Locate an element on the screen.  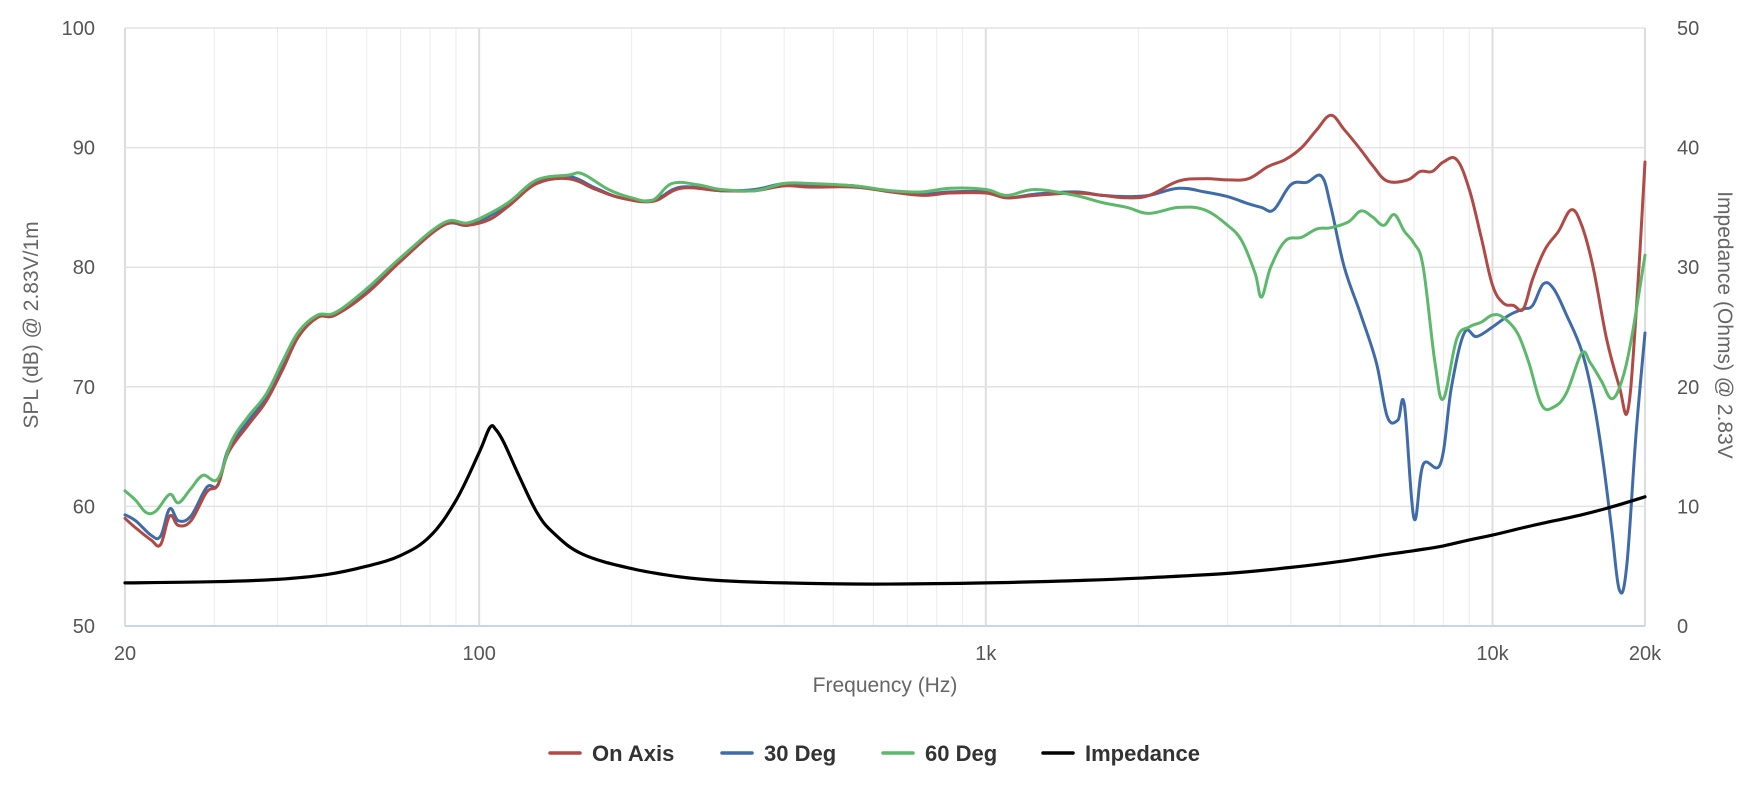
y2-tick-label: 20 is located at coordinates (1688, 388).